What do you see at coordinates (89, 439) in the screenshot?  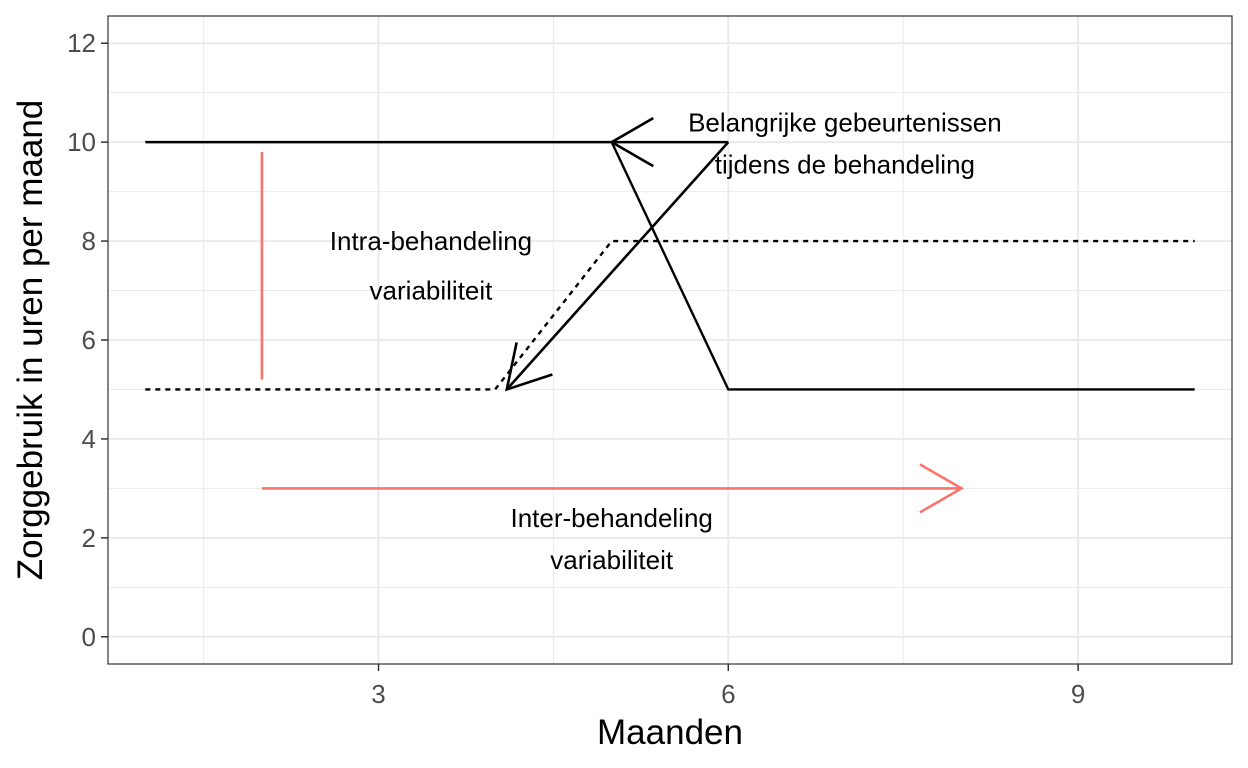 I see `y-tick-label: 4` at bounding box center [89, 439].